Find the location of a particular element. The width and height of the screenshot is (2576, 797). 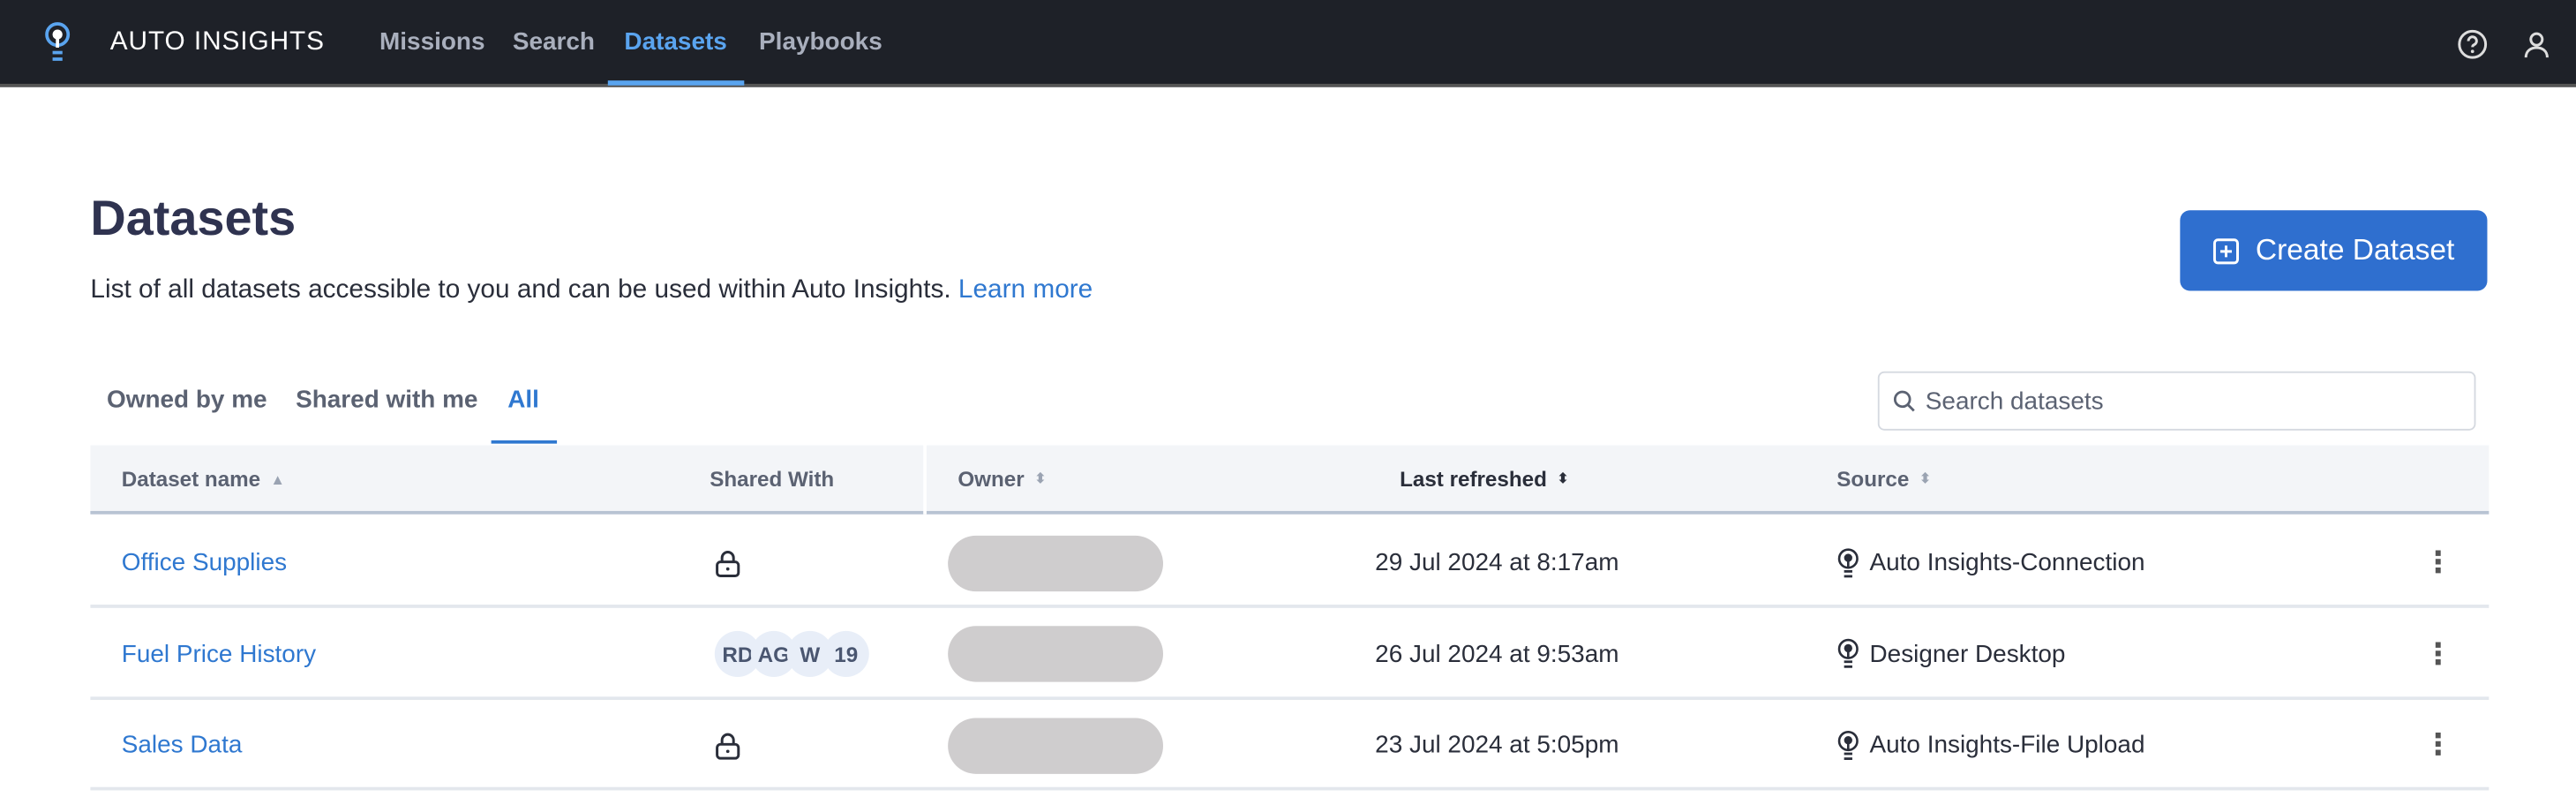

sort-icon: ▲ is located at coordinates (277, 479).